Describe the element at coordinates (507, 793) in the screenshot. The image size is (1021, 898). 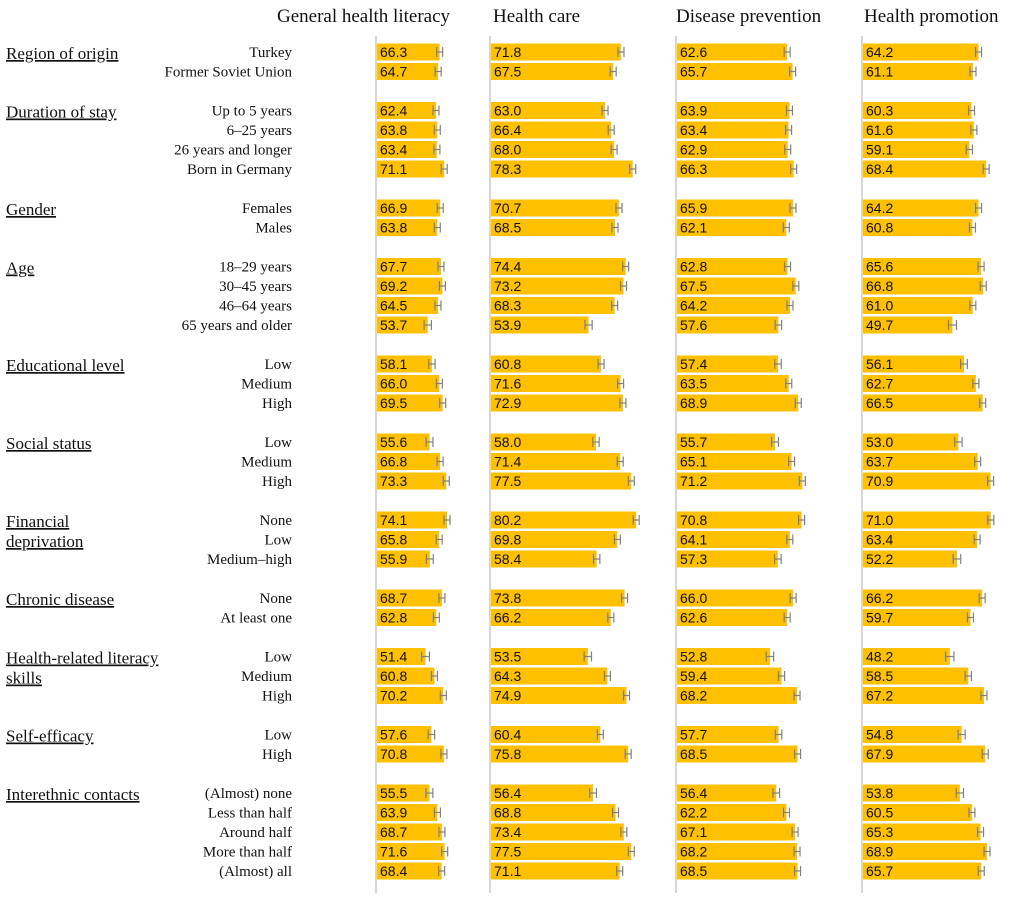
I see `value-label: 56.4` at that location.